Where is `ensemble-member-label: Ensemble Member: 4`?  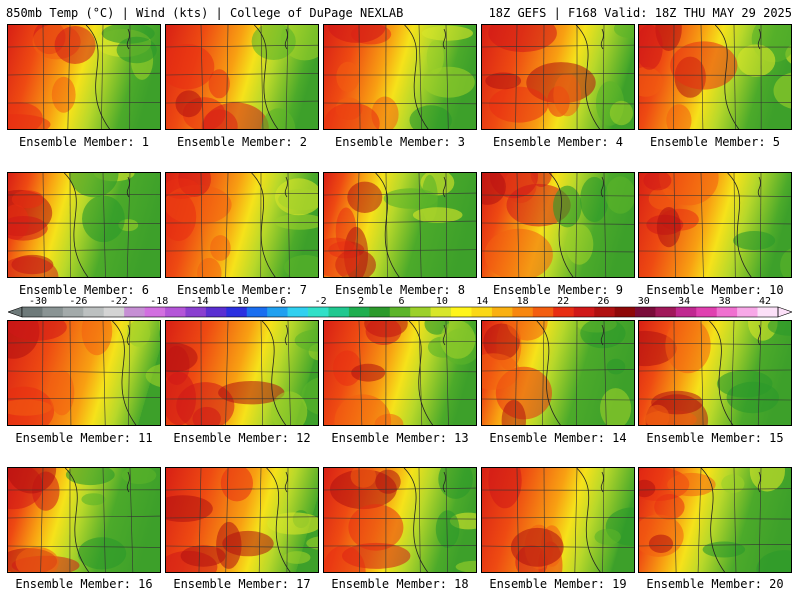
ensemble-member-label: Ensemble Member: 4 is located at coordinates (558, 142).